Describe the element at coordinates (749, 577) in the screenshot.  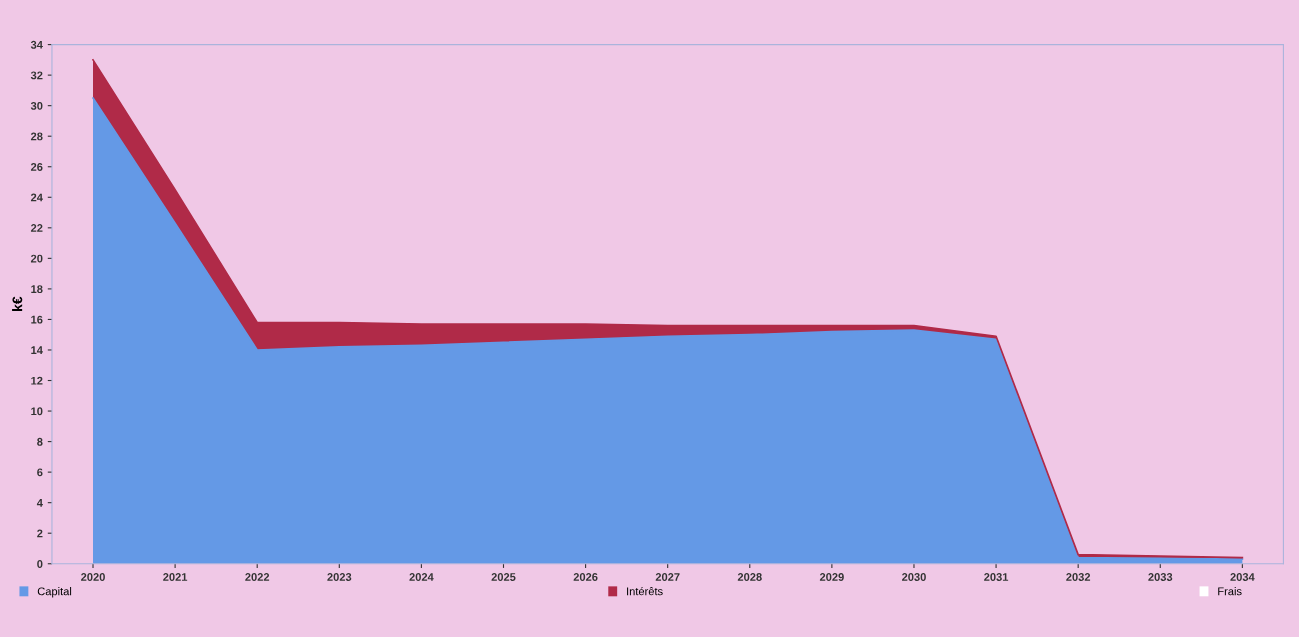
I see `x-tick-label: 2028` at that location.